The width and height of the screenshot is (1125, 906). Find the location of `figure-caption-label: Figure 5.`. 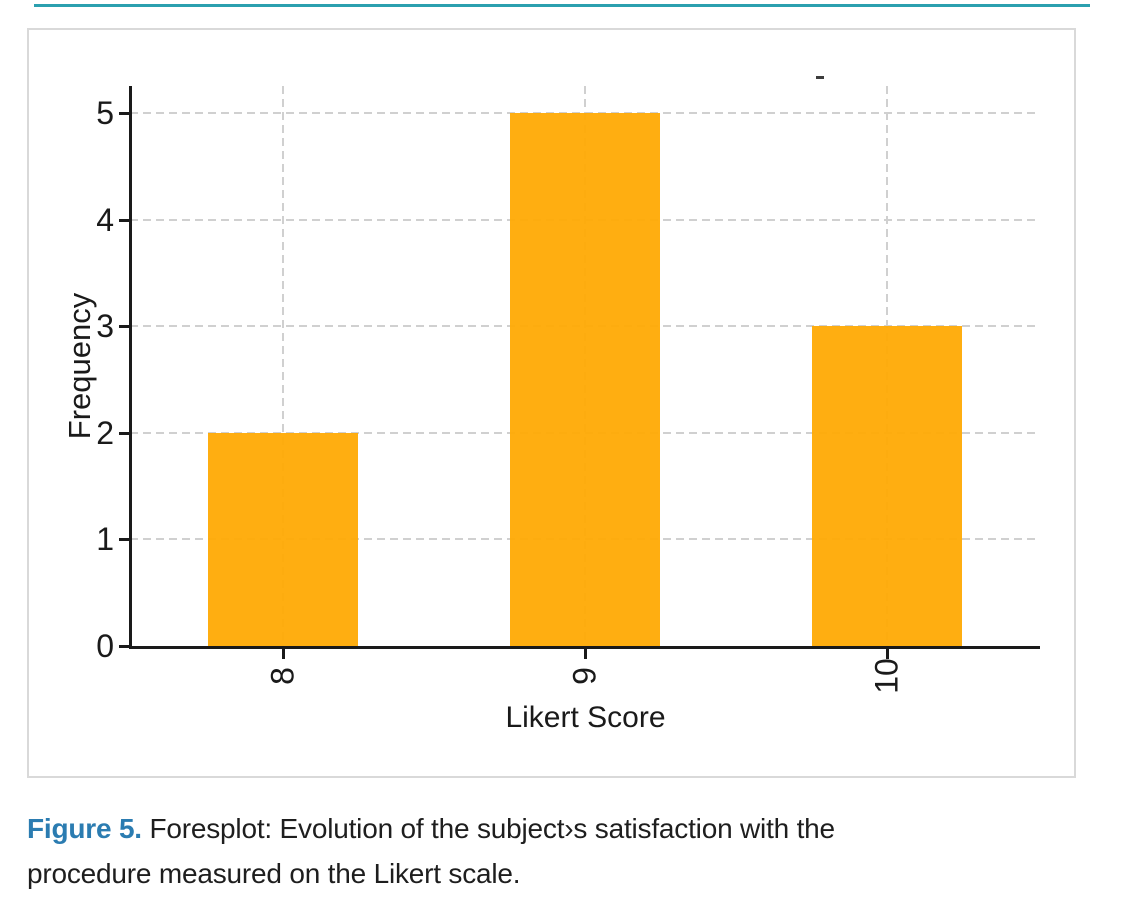

figure-caption-label: Figure 5. is located at coordinates (84, 828).